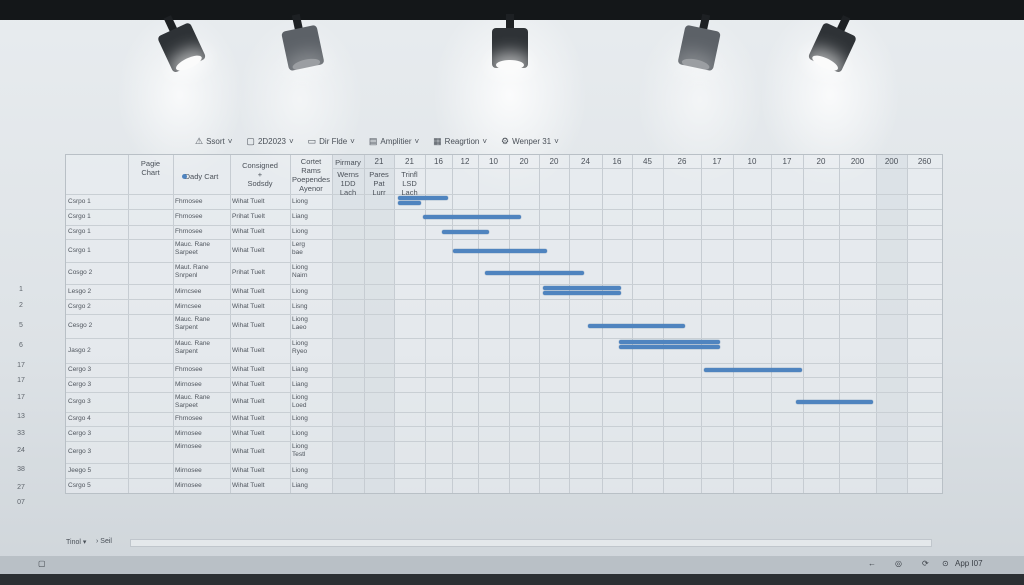 The width and height of the screenshot is (1024, 585). Describe the element at coordinates (460, 141) in the screenshot. I see `toolbar-item-4: ▦ Reagrtion ˅` at that location.